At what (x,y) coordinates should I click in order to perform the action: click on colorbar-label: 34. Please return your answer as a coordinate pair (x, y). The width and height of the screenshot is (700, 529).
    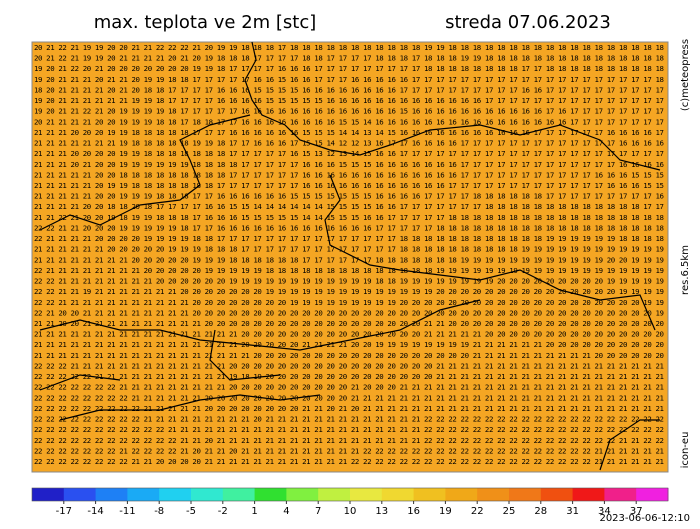
    Looking at the image, I should click on (604, 511).